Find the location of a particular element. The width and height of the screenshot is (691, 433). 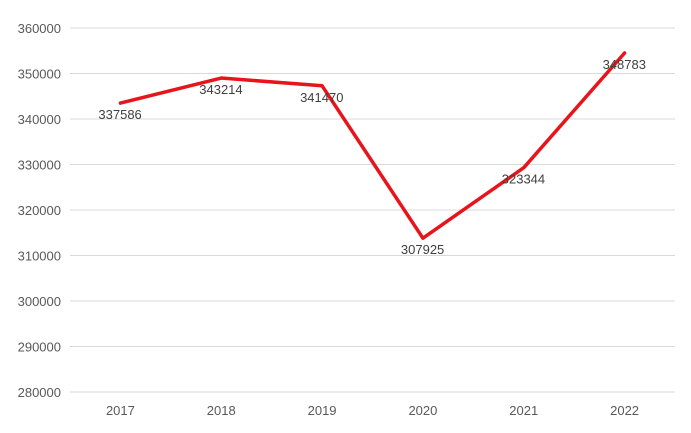

x-tick-label: 2017 is located at coordinates (120, 410).